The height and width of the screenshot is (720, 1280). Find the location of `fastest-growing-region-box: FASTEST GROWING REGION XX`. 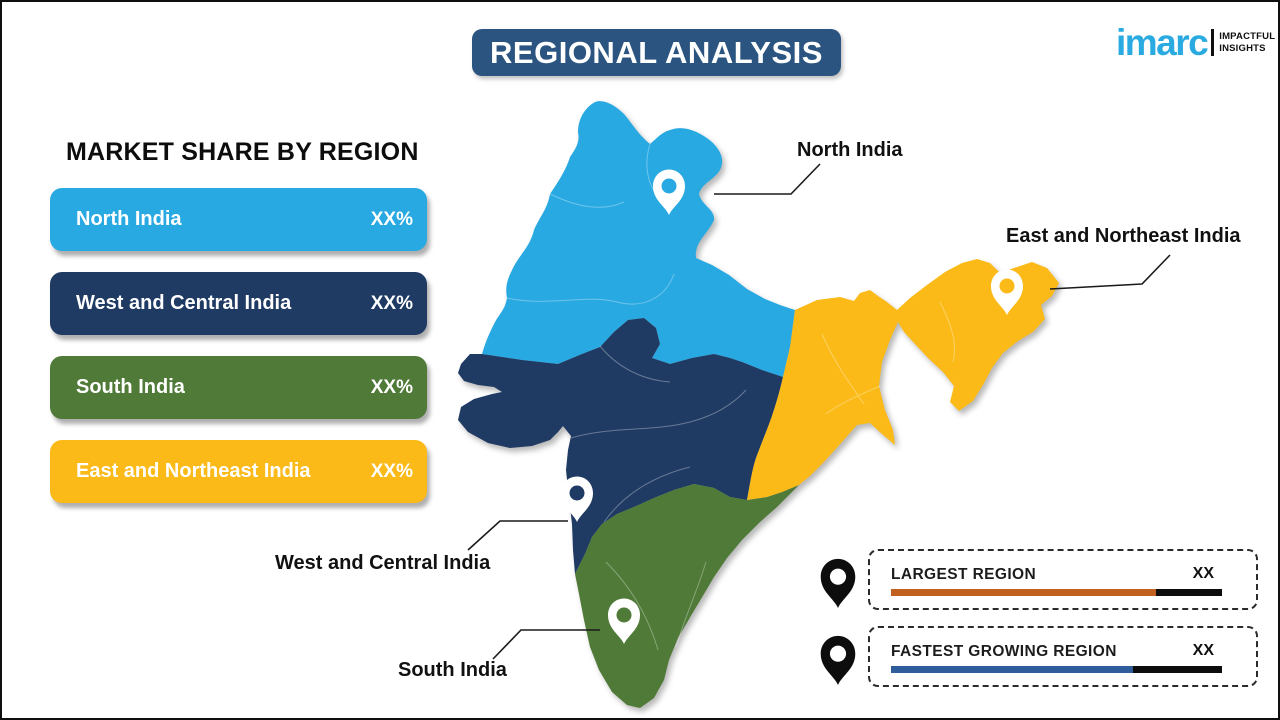

fastest-growing-region-box: FASTEST GROWING REGION XX is located at coordinates (1063, 656).